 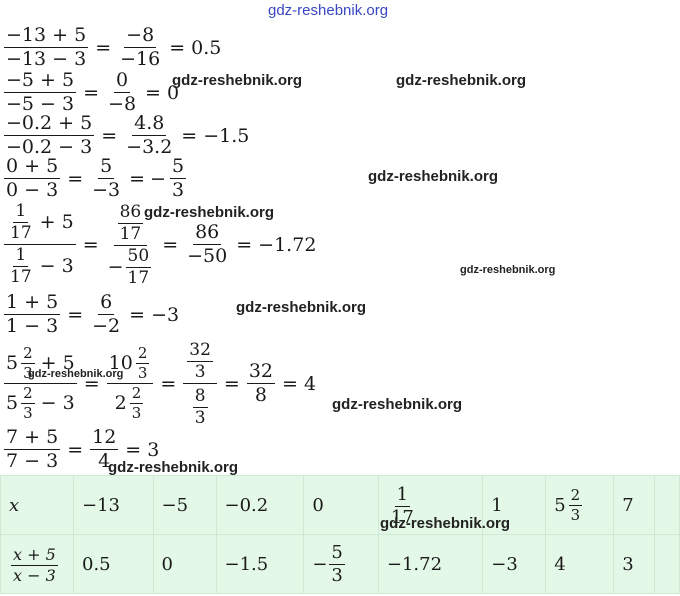 I want to click on result: = 0, so click(x=162, y=92).